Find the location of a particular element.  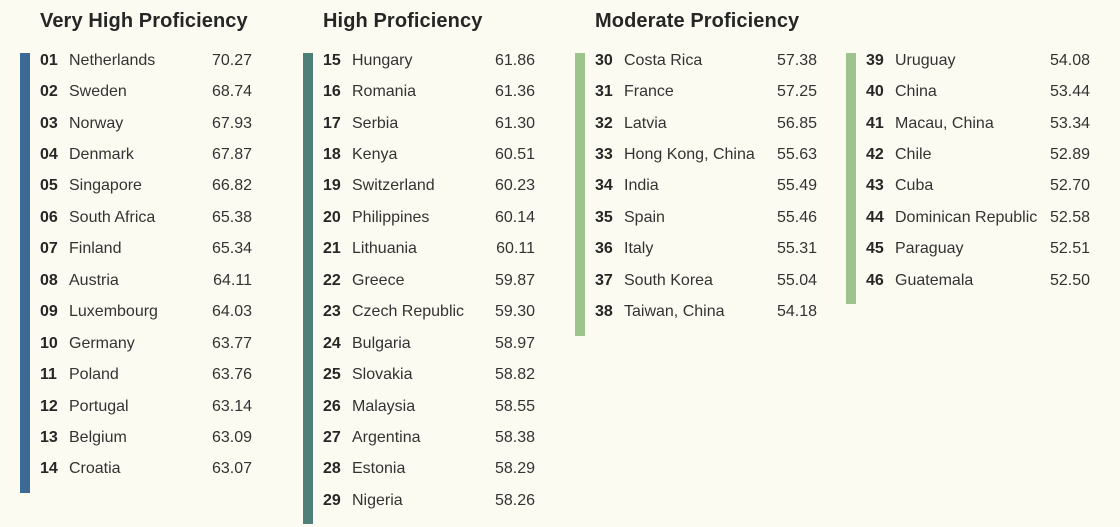

rank-number: 11 is located at coordinates (48, 375).